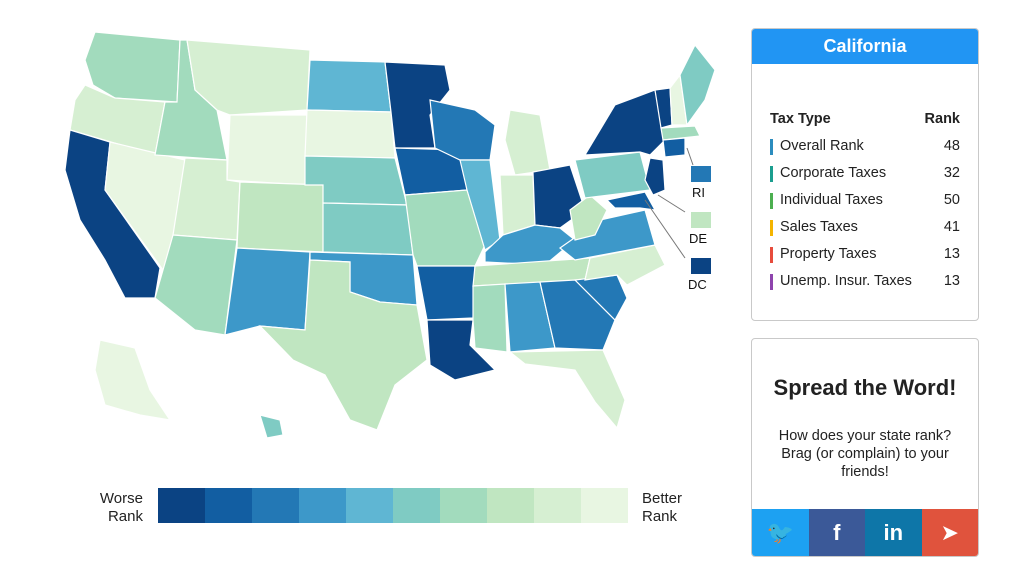 The height and width of the screenshot is (582, 1020). Describe the element at coordinates (951, 173) in the screenshot. I see `tax-rank-value: 32` at that location.